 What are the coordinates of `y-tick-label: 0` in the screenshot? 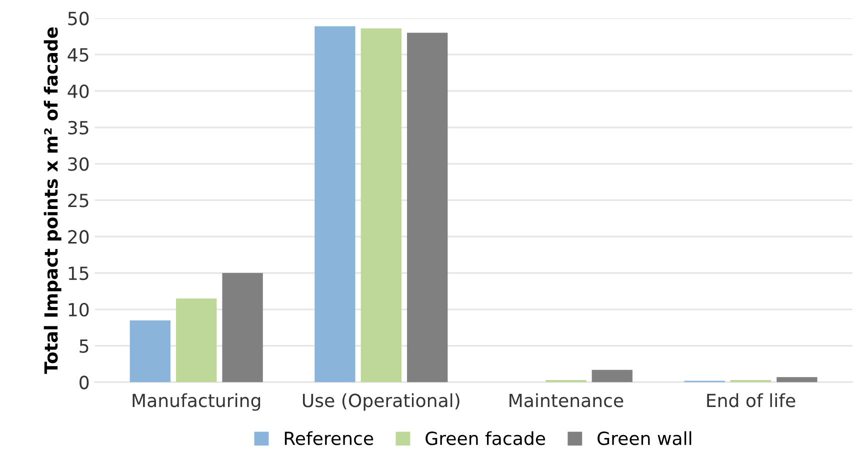 It's located at (84, 383).